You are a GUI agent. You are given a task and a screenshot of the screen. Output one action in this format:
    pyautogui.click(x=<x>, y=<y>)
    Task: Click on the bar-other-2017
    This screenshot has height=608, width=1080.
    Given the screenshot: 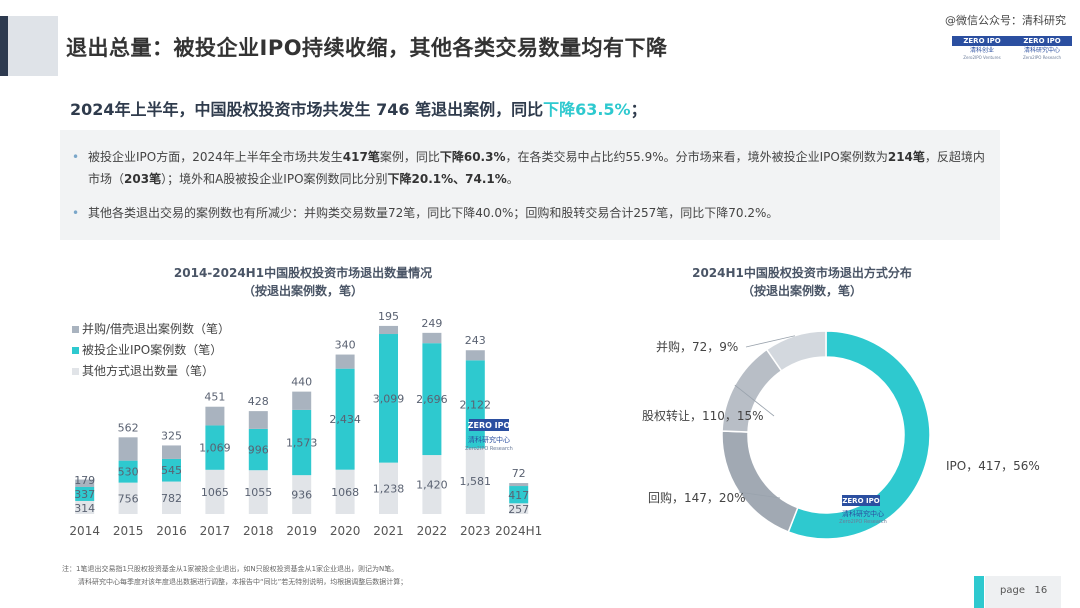 What is the action you would take?
    pyautogui.click(x=215, y=491)
    